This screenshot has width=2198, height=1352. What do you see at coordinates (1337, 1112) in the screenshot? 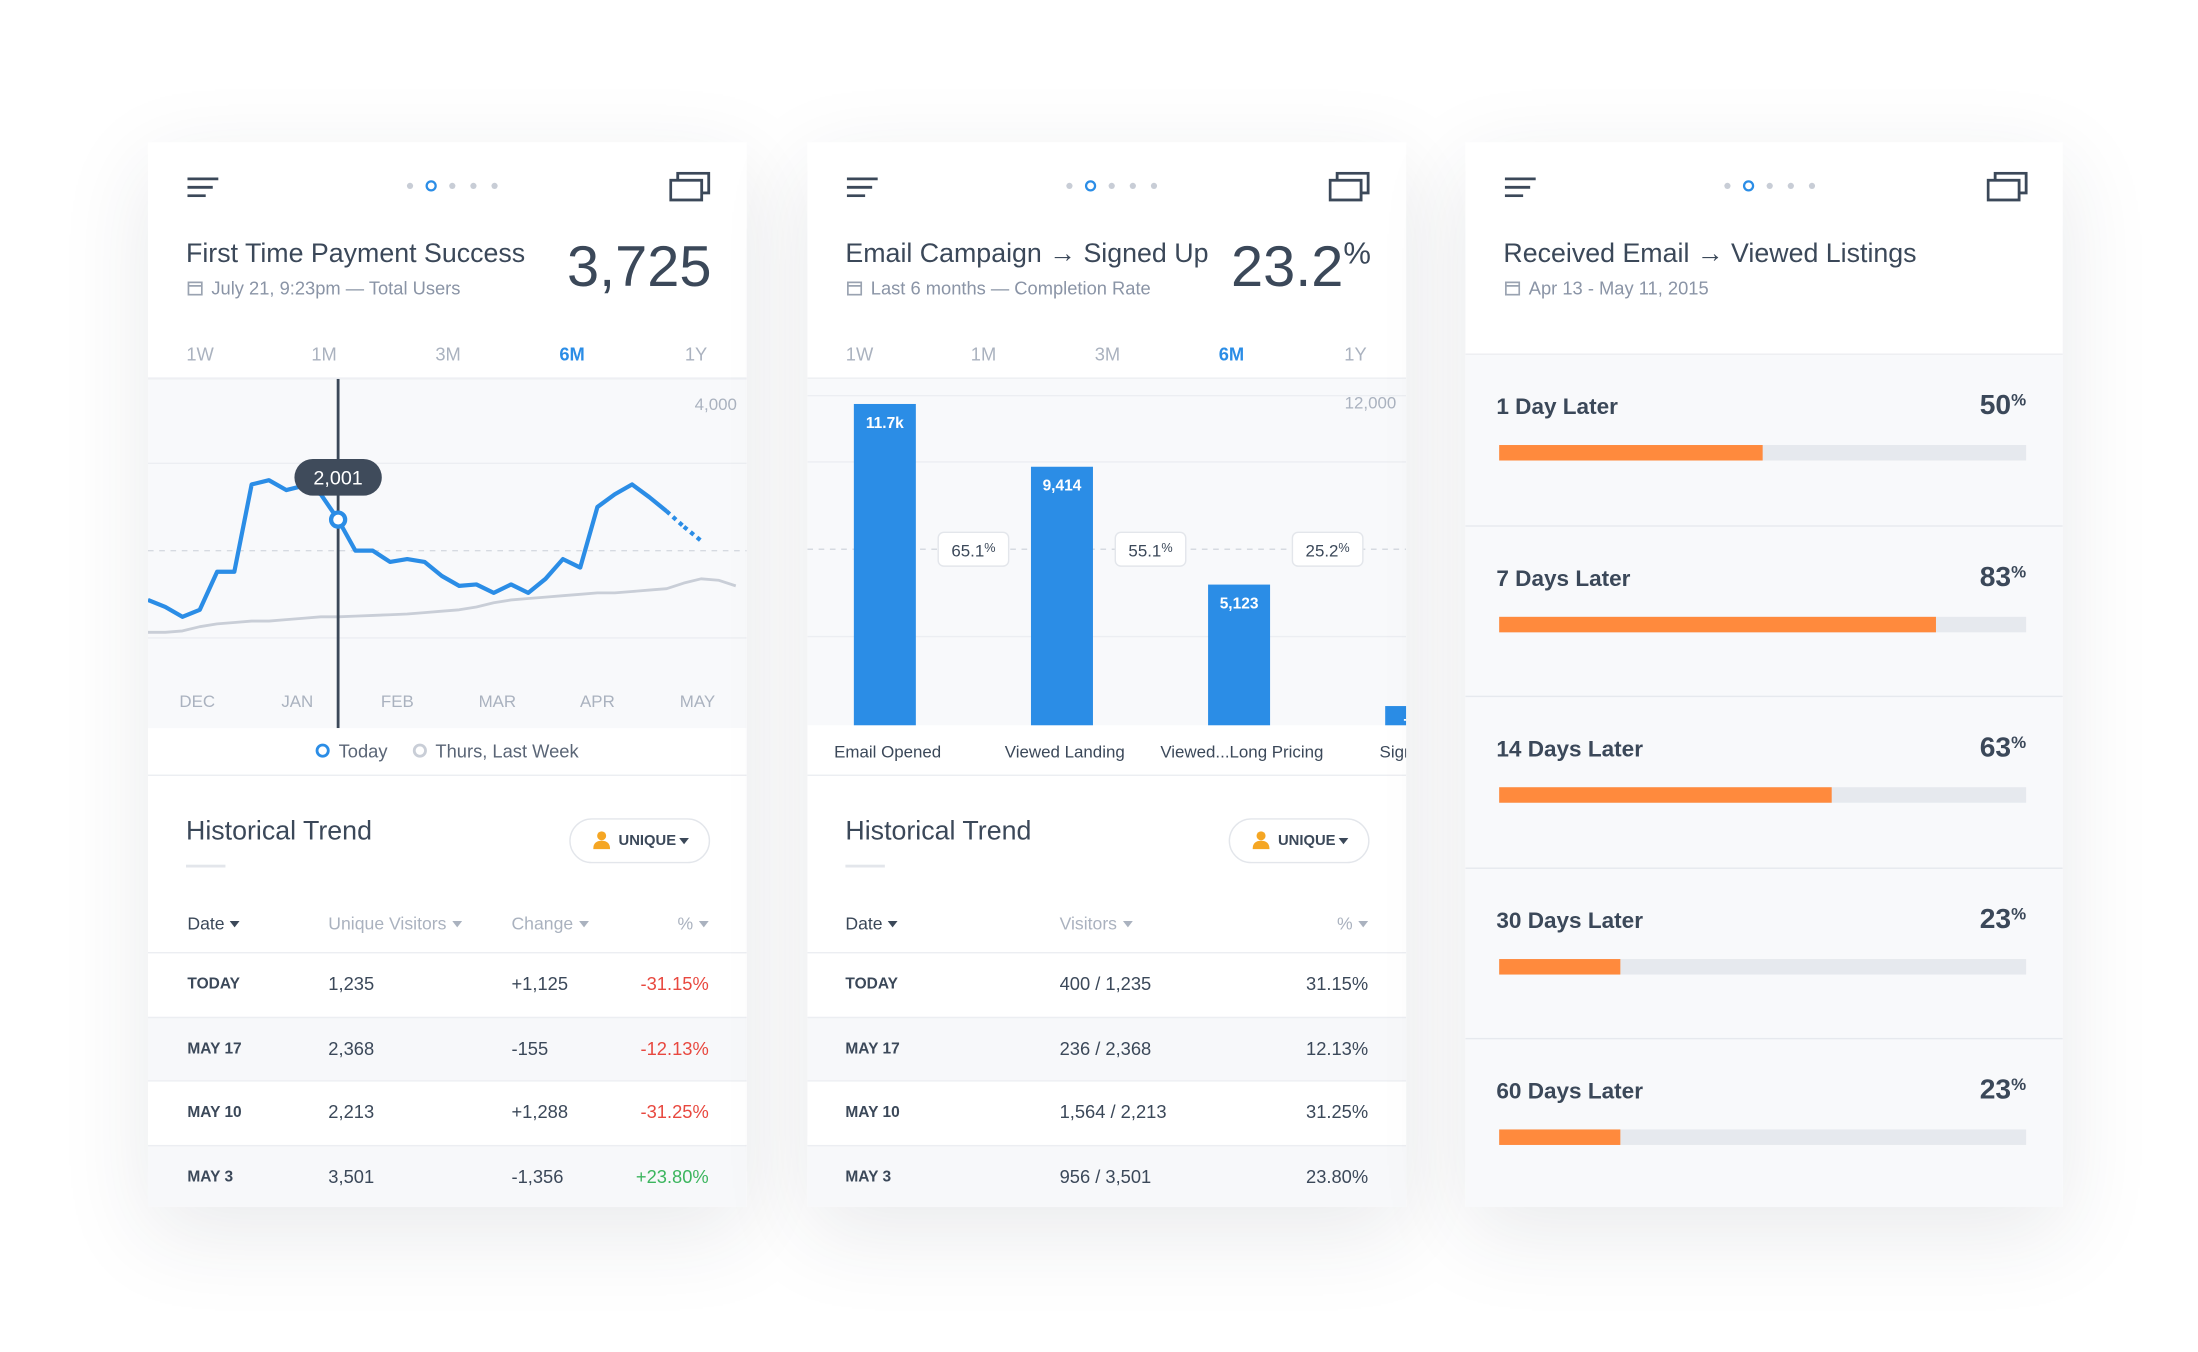
I see `table-cell: 31.25%` at bounding box center [1337, 1112].